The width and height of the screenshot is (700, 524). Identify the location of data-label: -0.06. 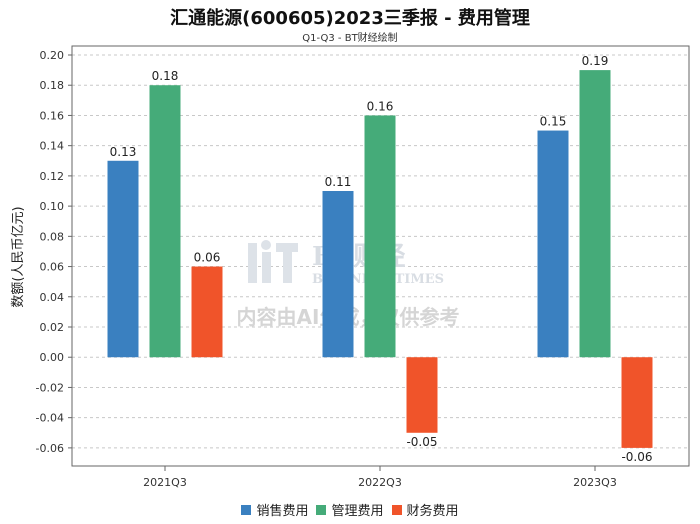
(636, 457).